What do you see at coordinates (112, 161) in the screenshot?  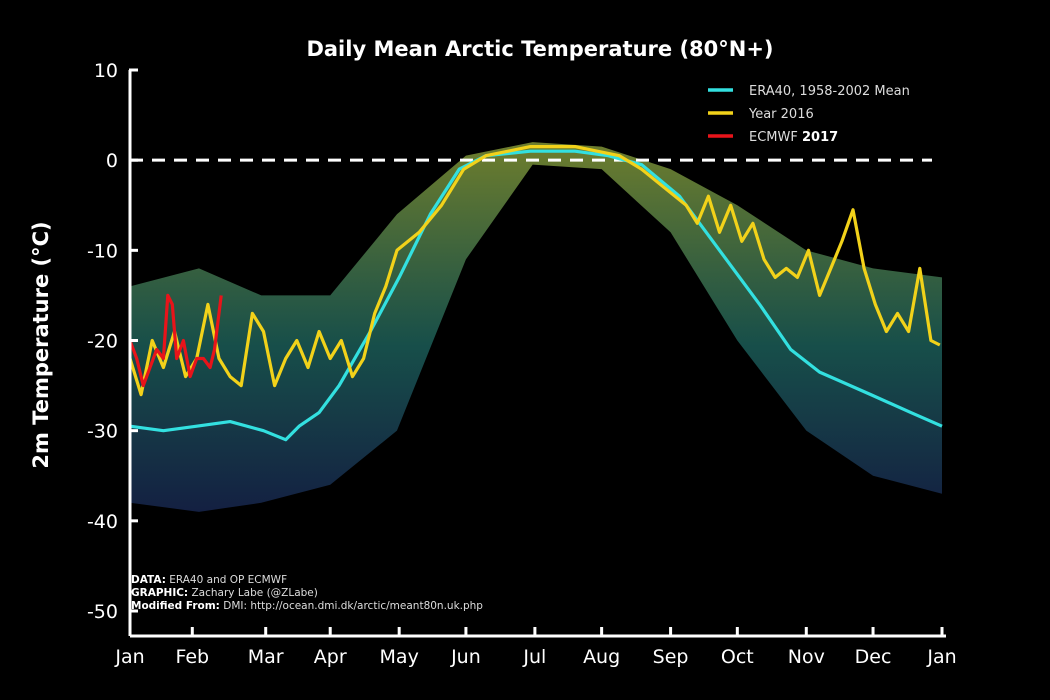 I see `y-tick-label: 0` at bounding box center [112, 161].